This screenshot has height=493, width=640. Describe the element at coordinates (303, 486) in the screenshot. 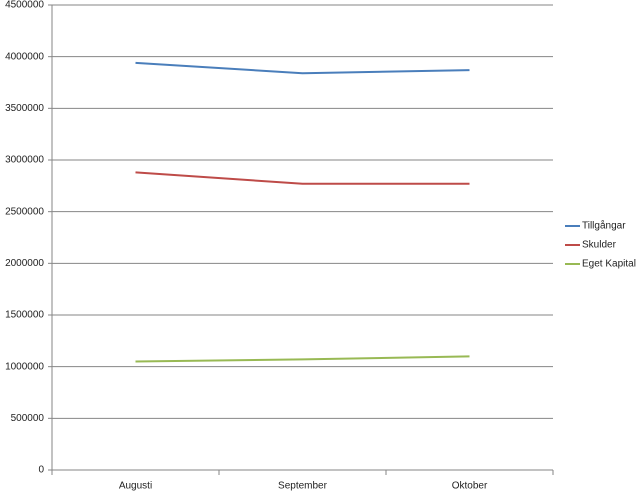

I see `x-tick-label: September` at that location.